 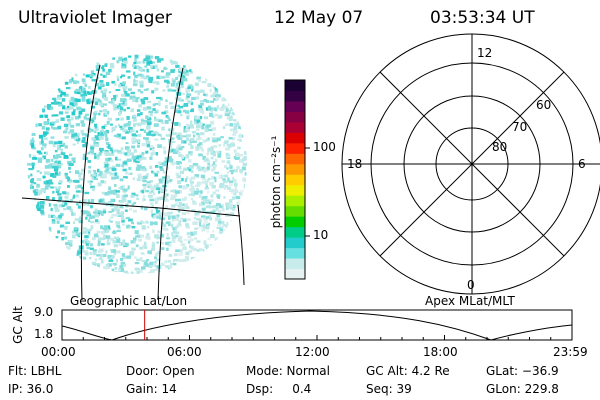 What do you see at coordinates (241, 245) in the screenshot?
I see `longitude-line` at bounding box center [241, 245].